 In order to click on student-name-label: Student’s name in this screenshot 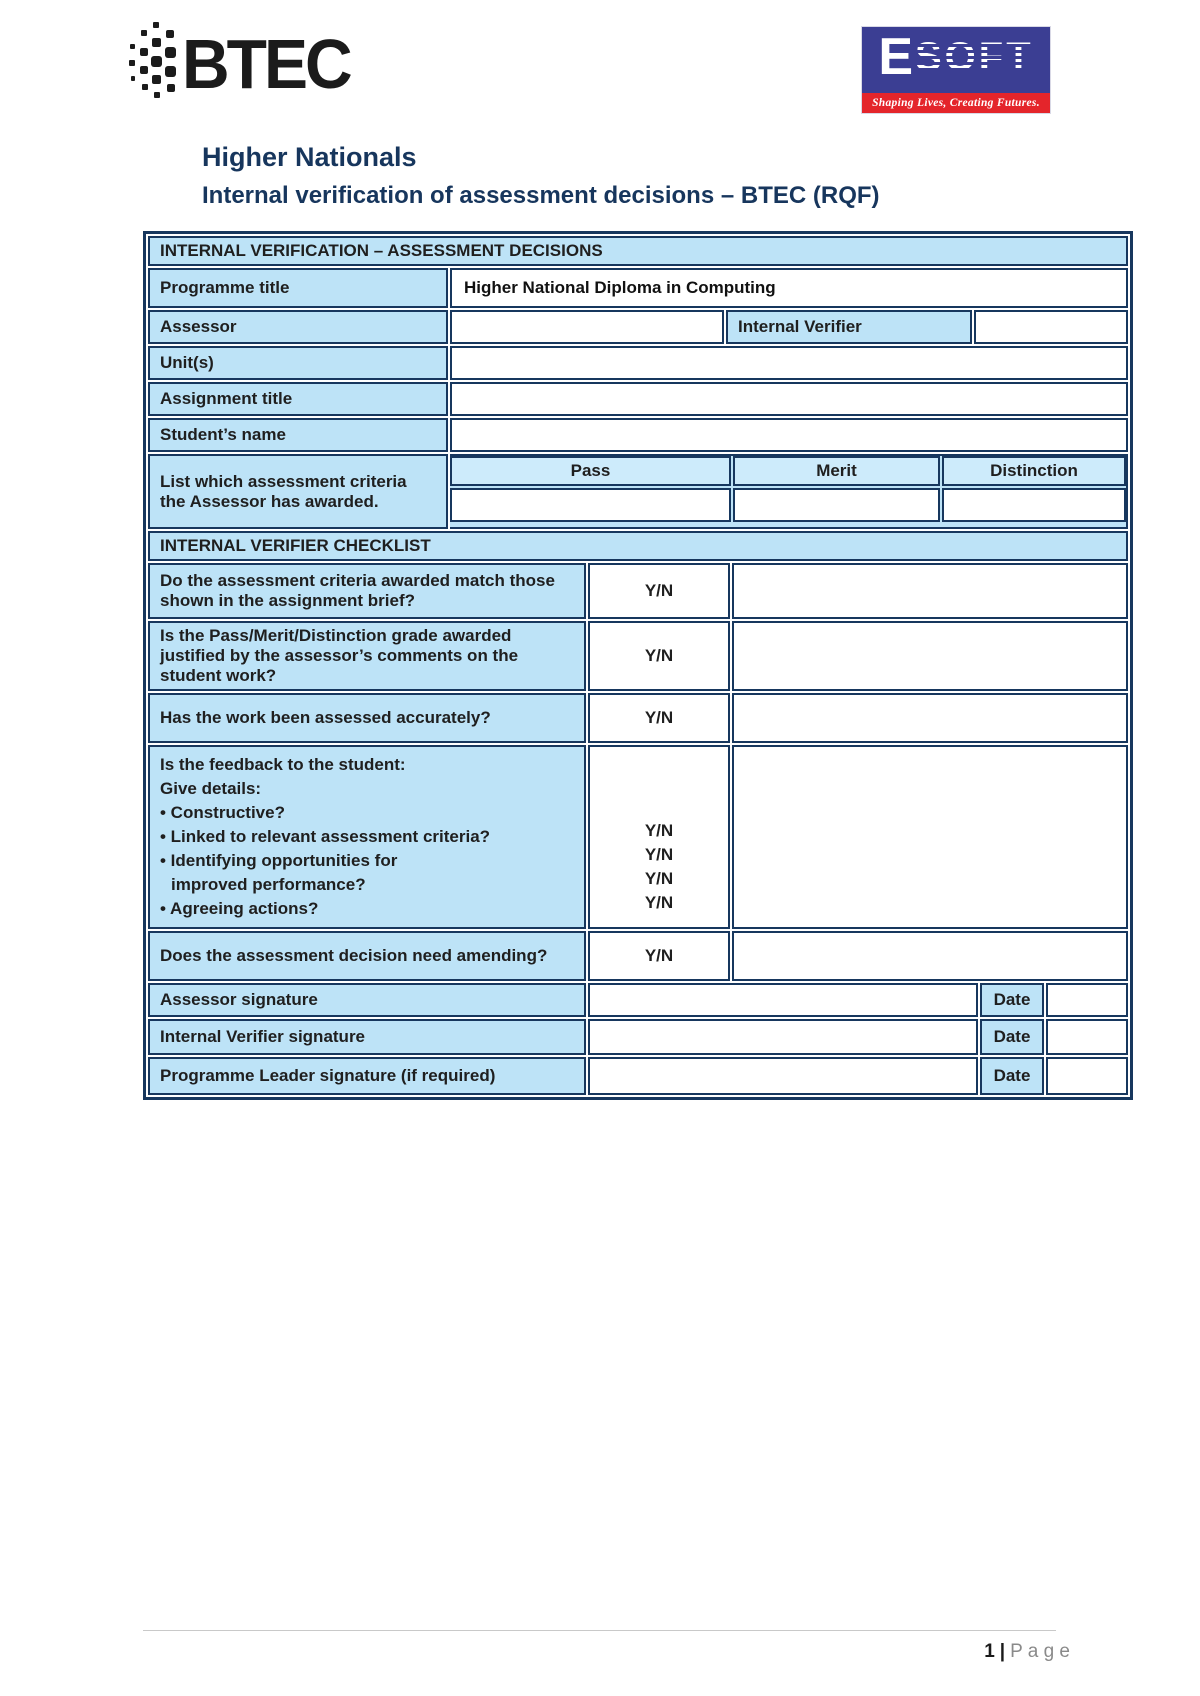, I will do `click(298, 435)`.